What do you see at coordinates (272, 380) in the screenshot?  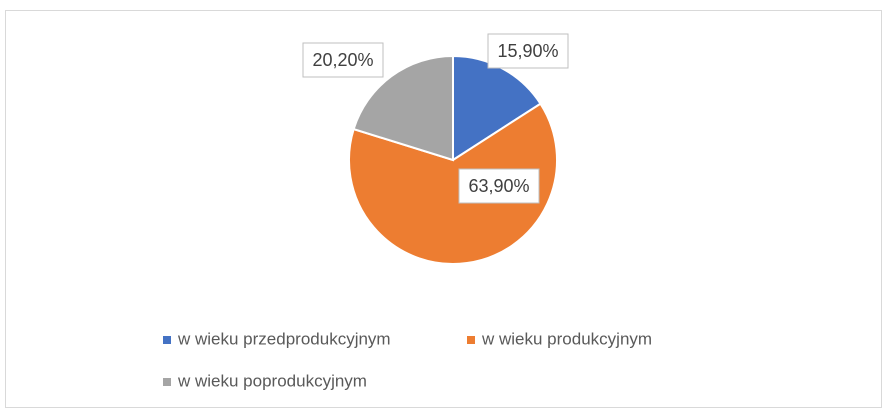 I see `legend-label: w wieku poprodukcyjnym` at bounding box center [272, 380].